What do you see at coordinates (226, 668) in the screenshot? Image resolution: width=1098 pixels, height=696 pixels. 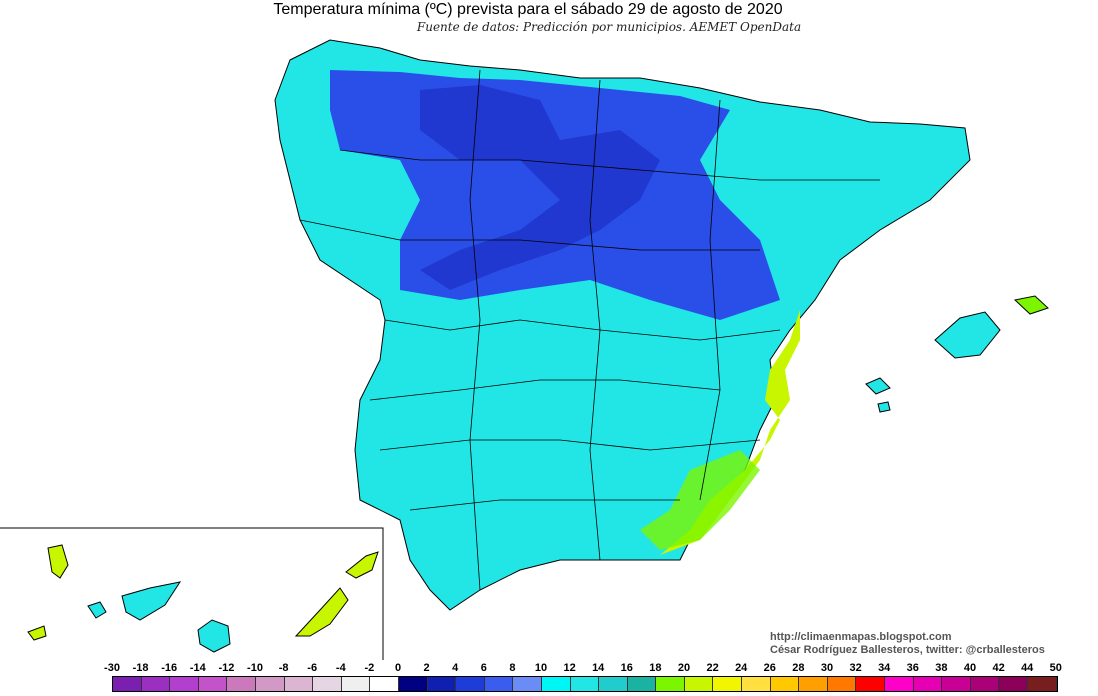 I see `legend-label: -12` at bounding box center [226, 668].